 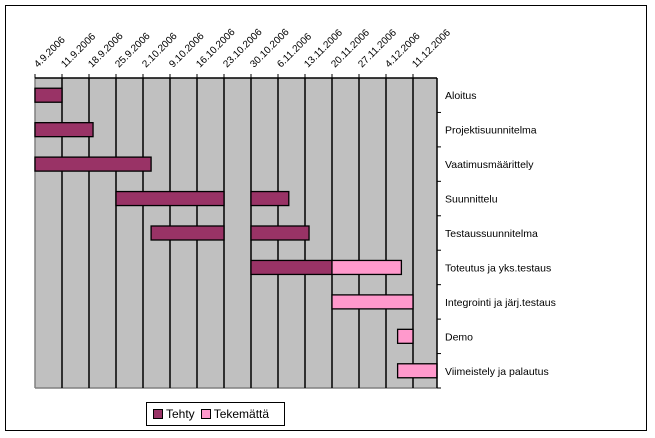 What do you see at coordinates (471, 200) in the screenshot?
I see `category-label: Suunnittelu` at bounding box center [471, 200].